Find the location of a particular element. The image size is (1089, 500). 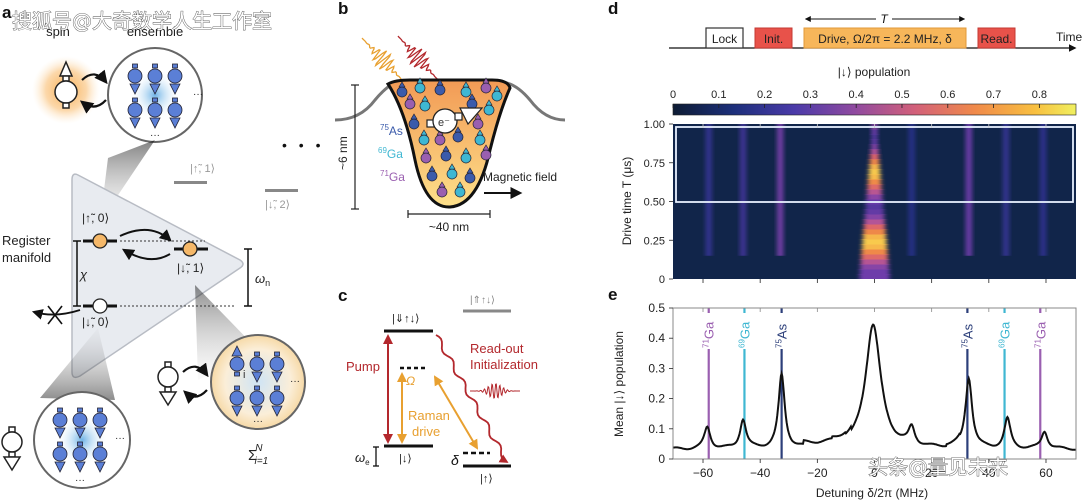

heatmap-y-tick-label: 1.00 is located at coordinates (654, 125).